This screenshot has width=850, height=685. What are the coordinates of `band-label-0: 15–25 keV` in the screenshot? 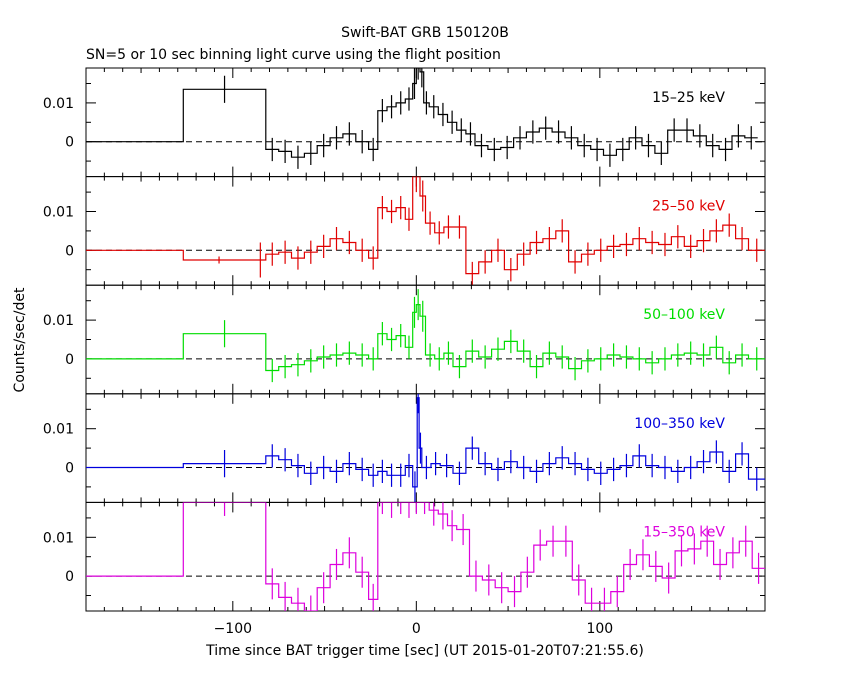 It's located at (688, 98).